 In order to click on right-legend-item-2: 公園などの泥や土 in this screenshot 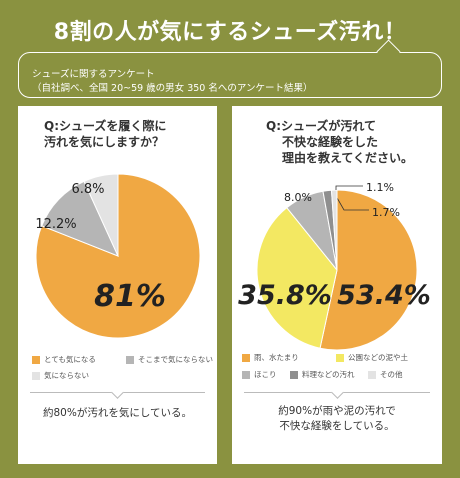, I will do `click(372, 357)`.